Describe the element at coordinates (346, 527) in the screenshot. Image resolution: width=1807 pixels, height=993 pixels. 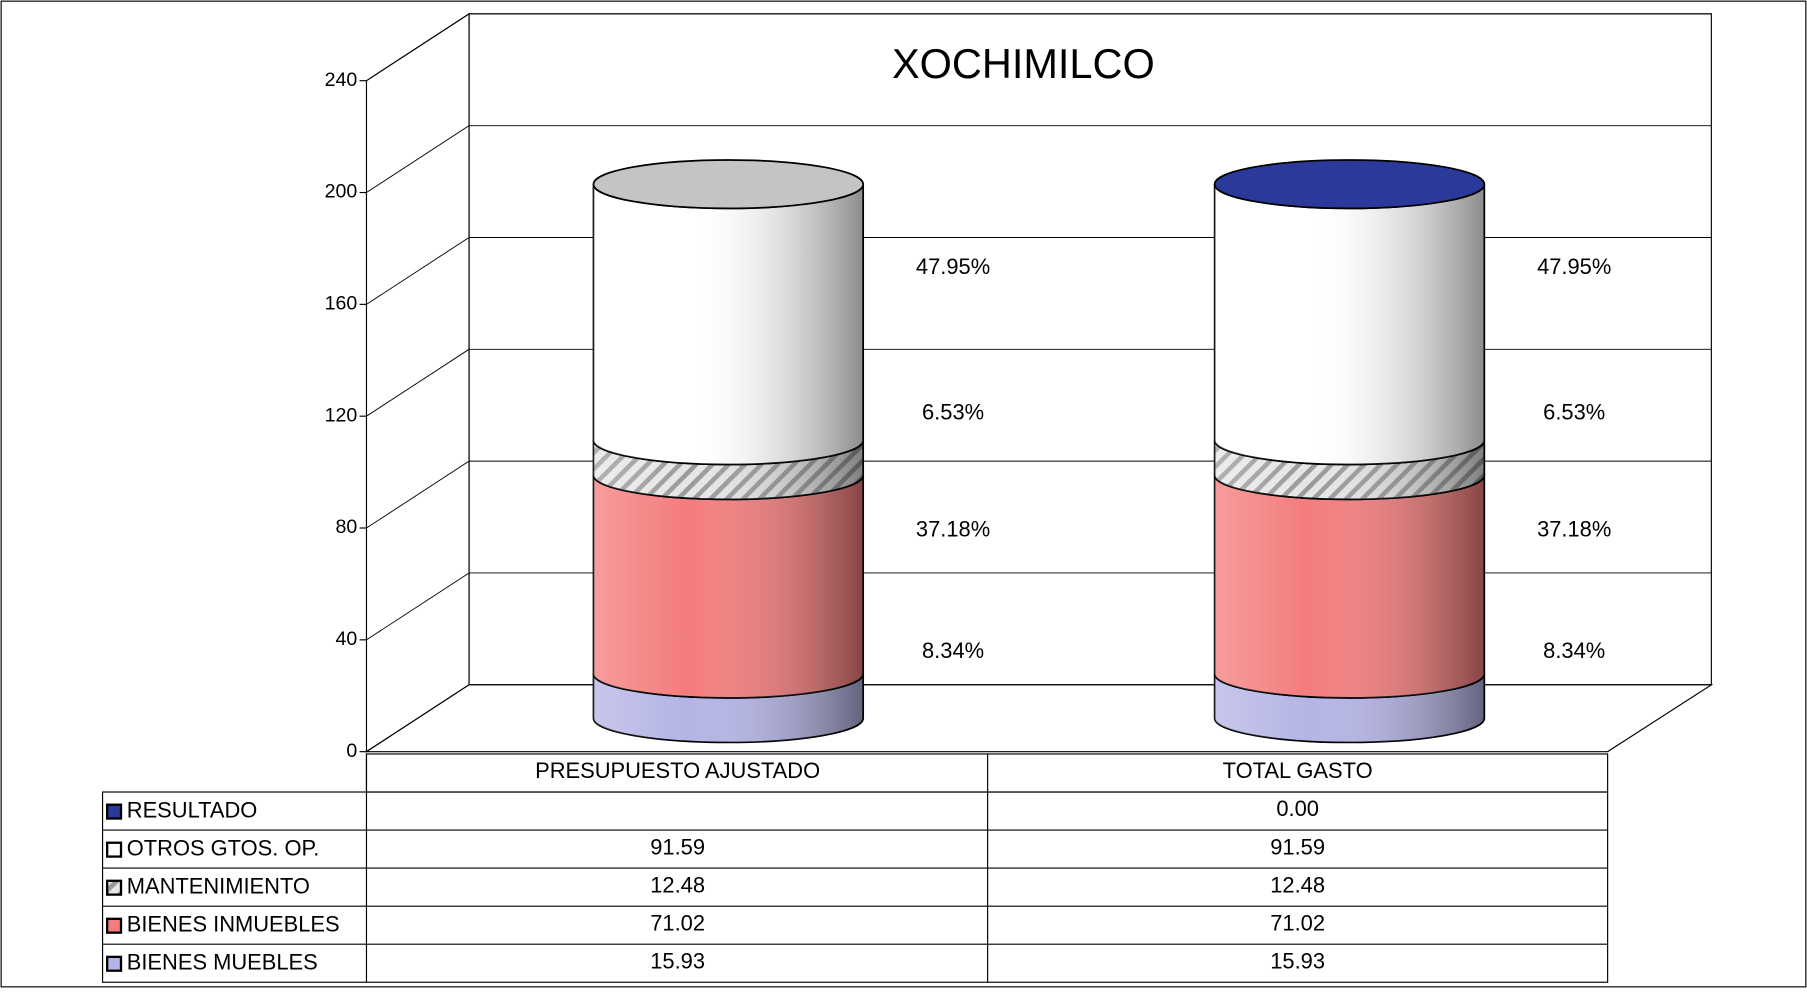
I see `y-tick-label: 80` at that location.